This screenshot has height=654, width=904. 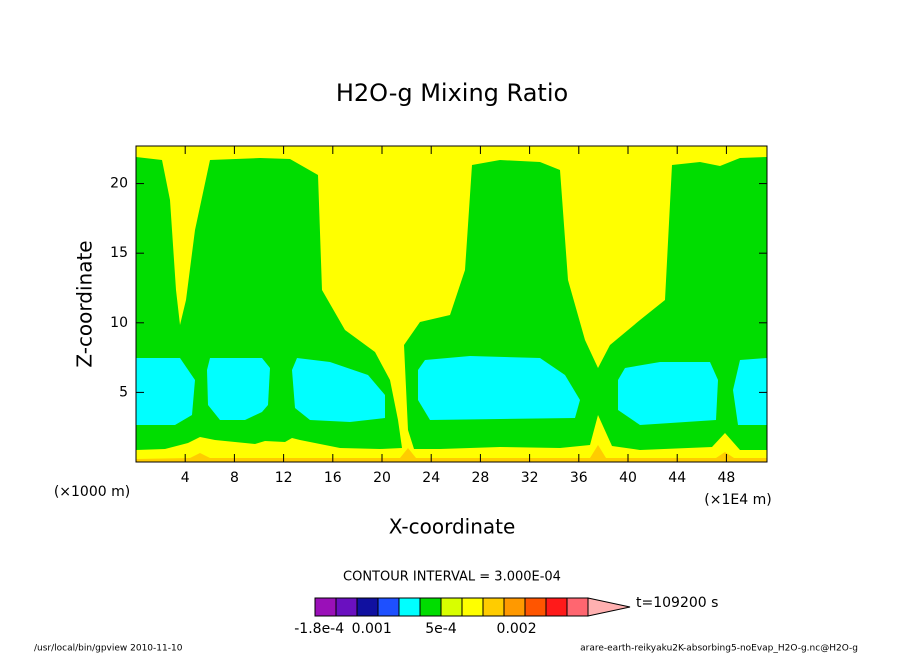 What do you see at coordinates (382, 478) in the screenshot?
I see `x-tick-label: 20` at bounding box center [382, 478].